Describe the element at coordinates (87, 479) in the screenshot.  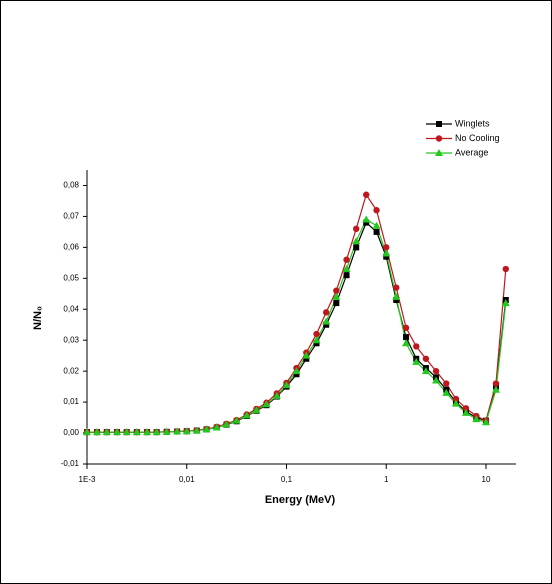
I see `x-tick-label: 1E-3` at that location.